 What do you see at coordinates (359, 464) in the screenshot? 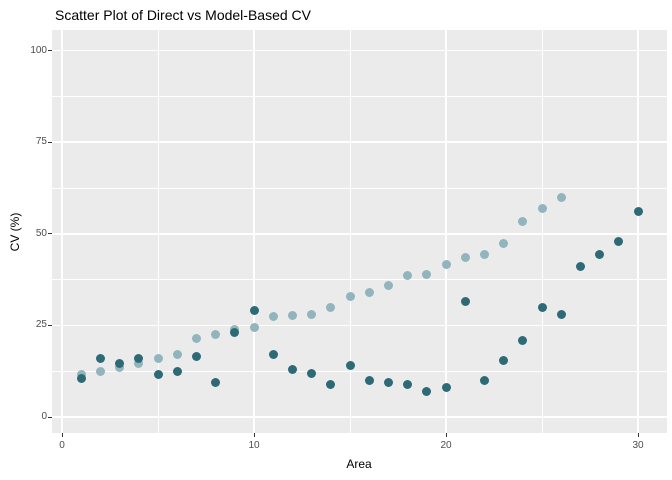
I see `x-axis-title: Area` at bounding box center [359, 464].